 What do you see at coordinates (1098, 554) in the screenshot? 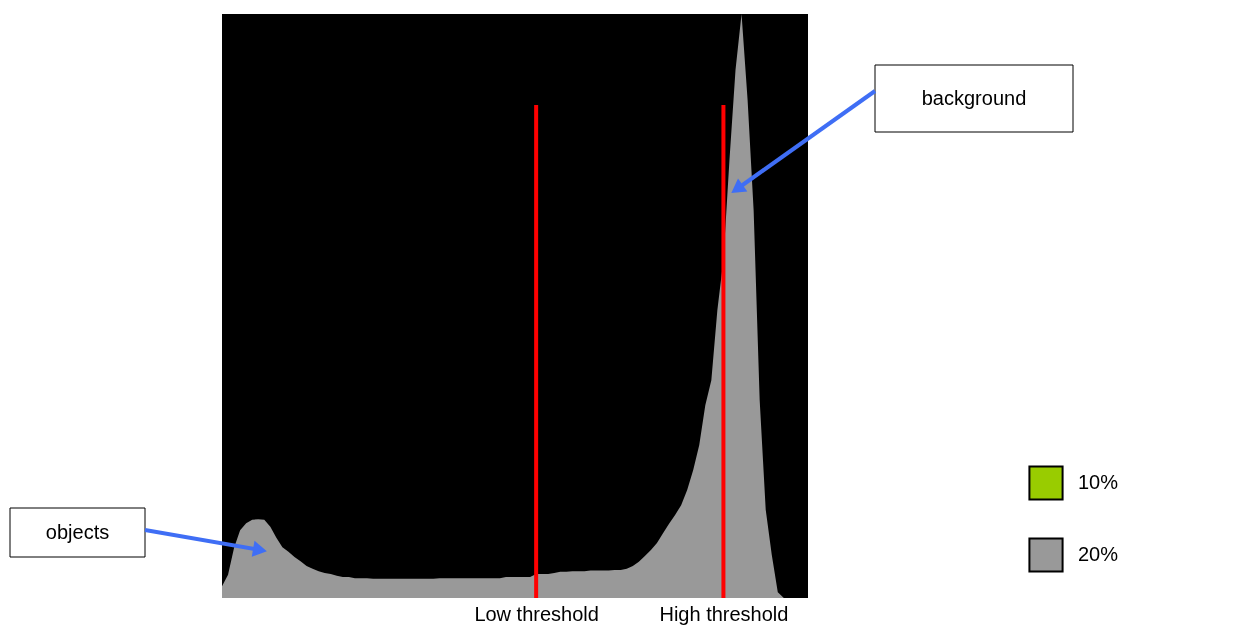
I see `legend-label: 20%` at bounding box center [1098, 554].